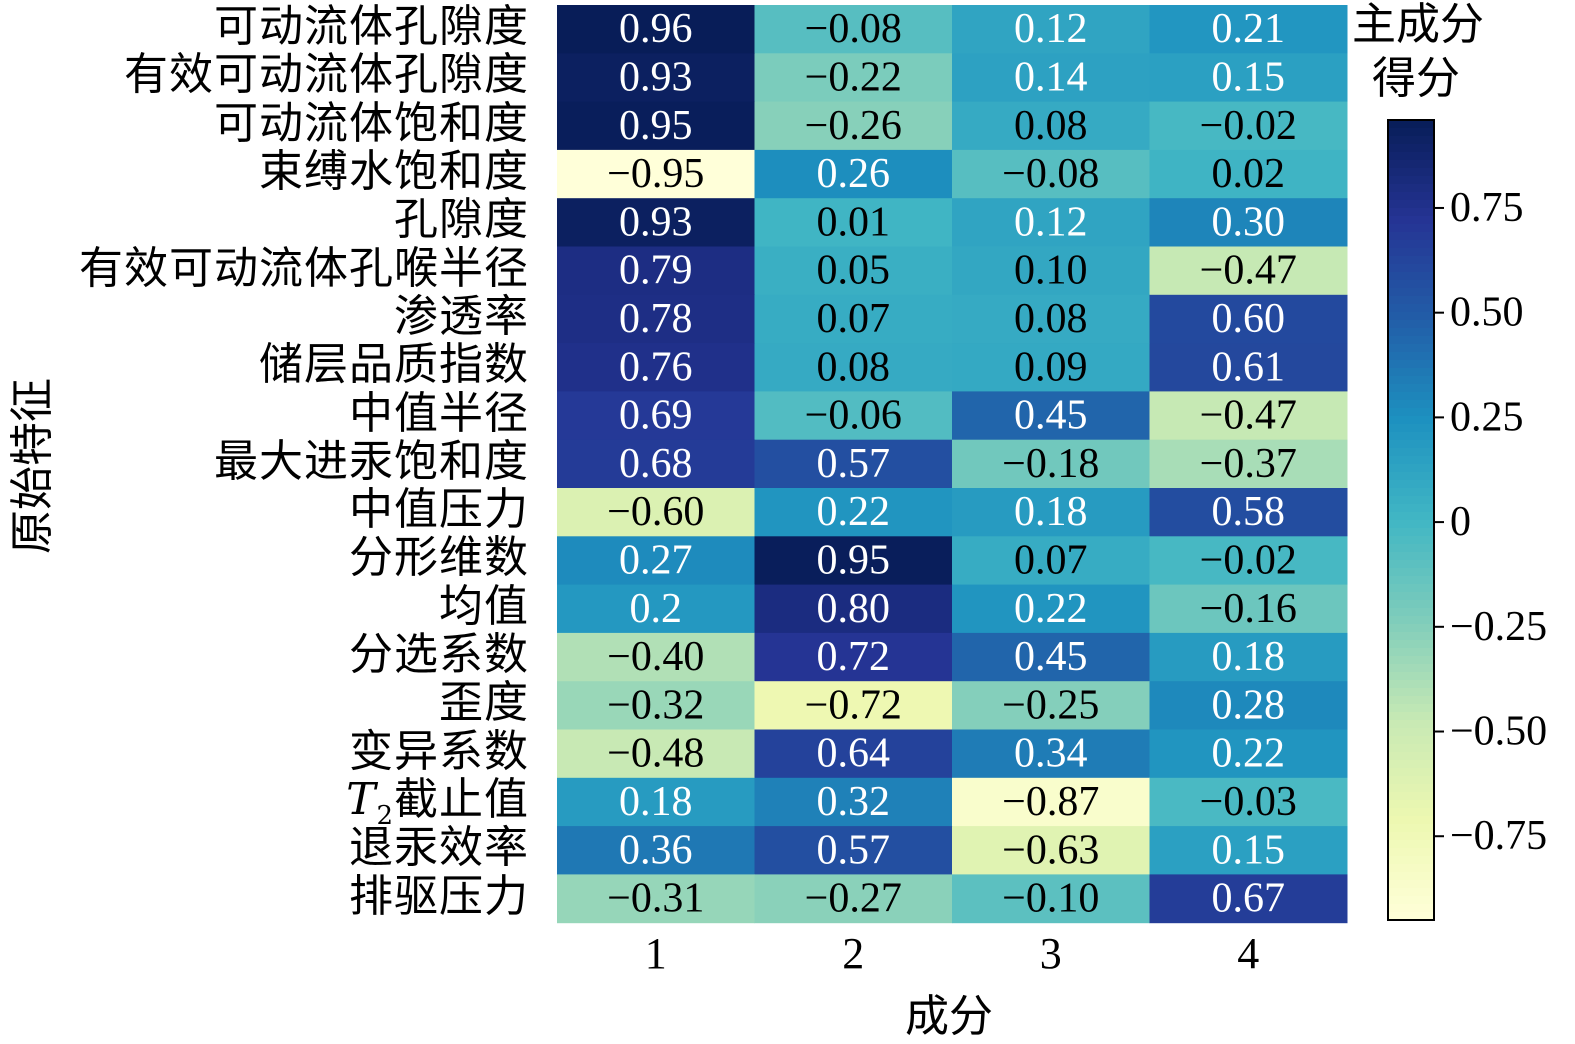  Describe the element at coordinates (854, 222) in the screenshot. I see `cell-value-label: 0.01` at that location.